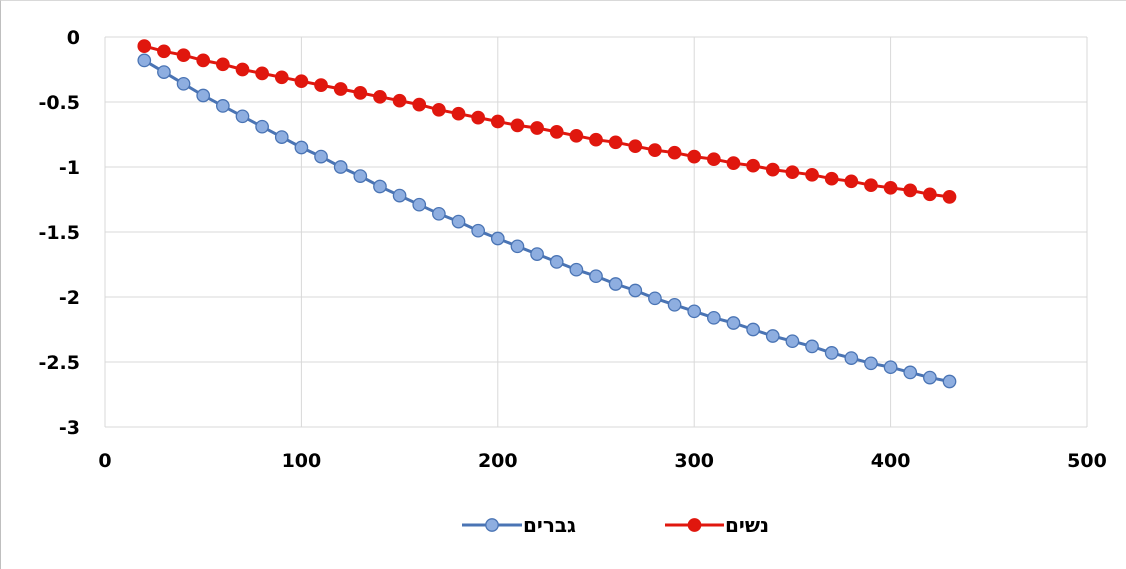  I want to click on y-tick-label: -1.5, so click(59, 233).